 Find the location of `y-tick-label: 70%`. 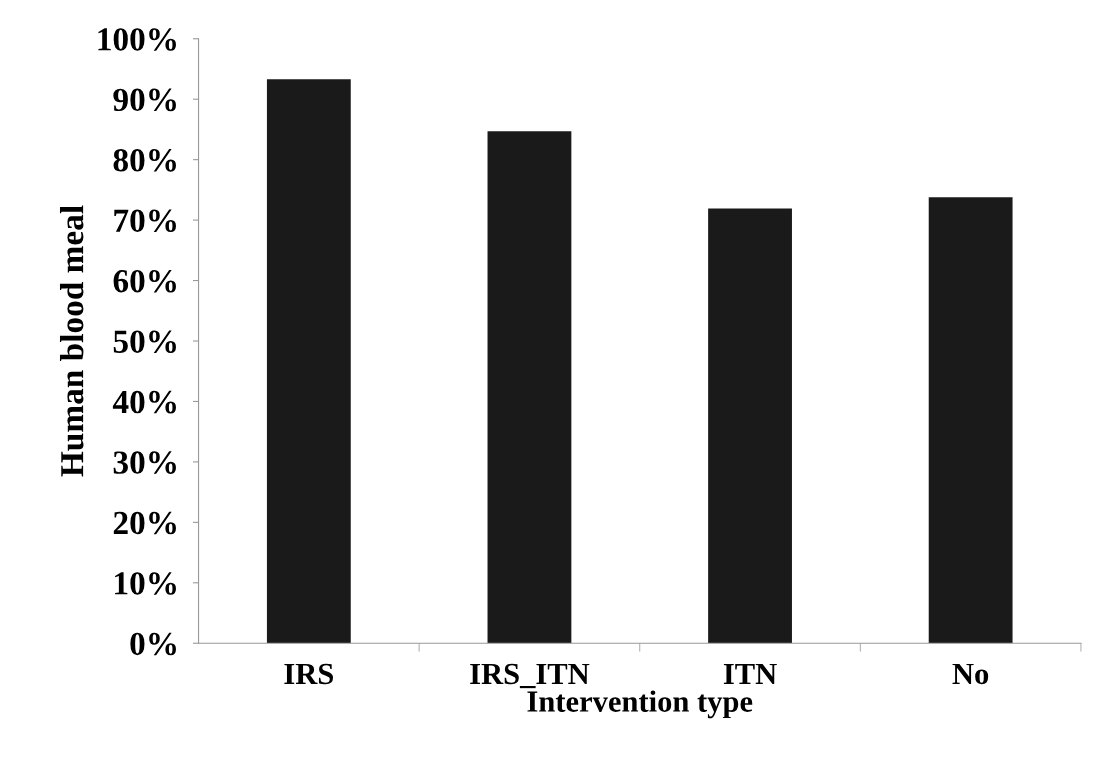

y-tick-label: 70% is located at coordinates (145, 221).